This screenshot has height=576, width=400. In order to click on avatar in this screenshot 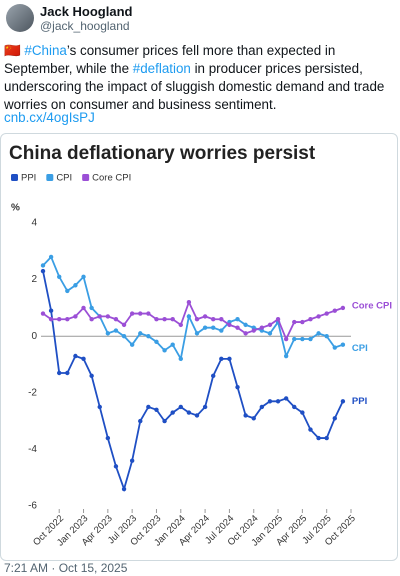, I will do `click(20, 18)`.